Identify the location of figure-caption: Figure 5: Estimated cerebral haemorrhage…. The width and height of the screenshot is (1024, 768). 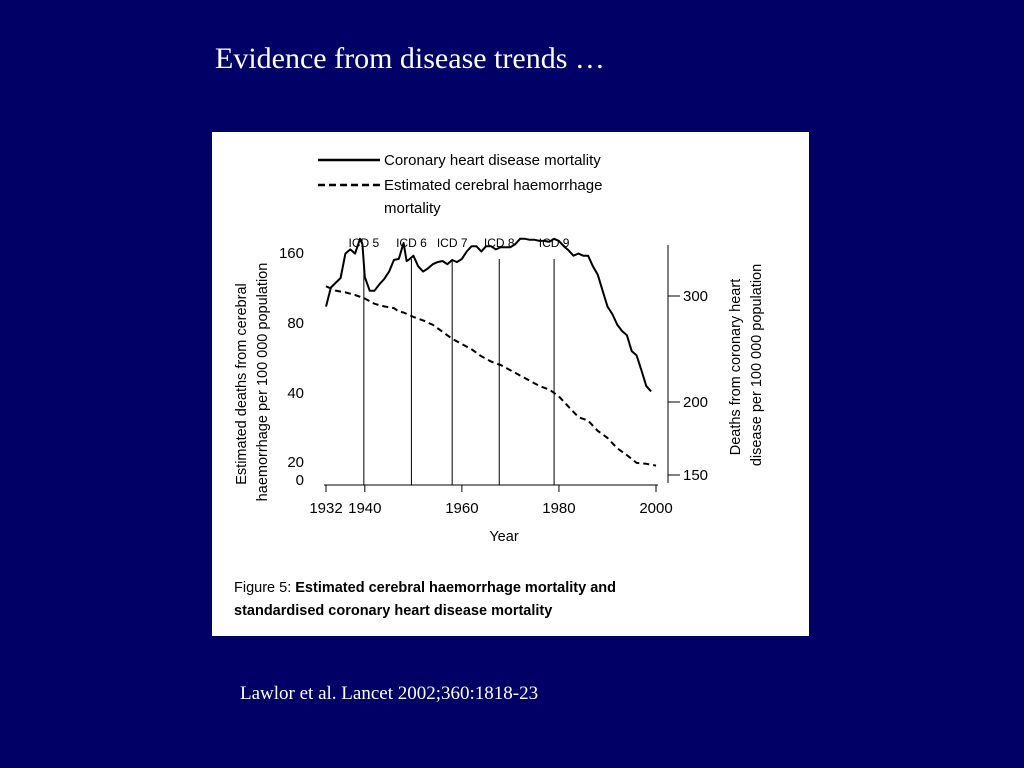
(427, 599).